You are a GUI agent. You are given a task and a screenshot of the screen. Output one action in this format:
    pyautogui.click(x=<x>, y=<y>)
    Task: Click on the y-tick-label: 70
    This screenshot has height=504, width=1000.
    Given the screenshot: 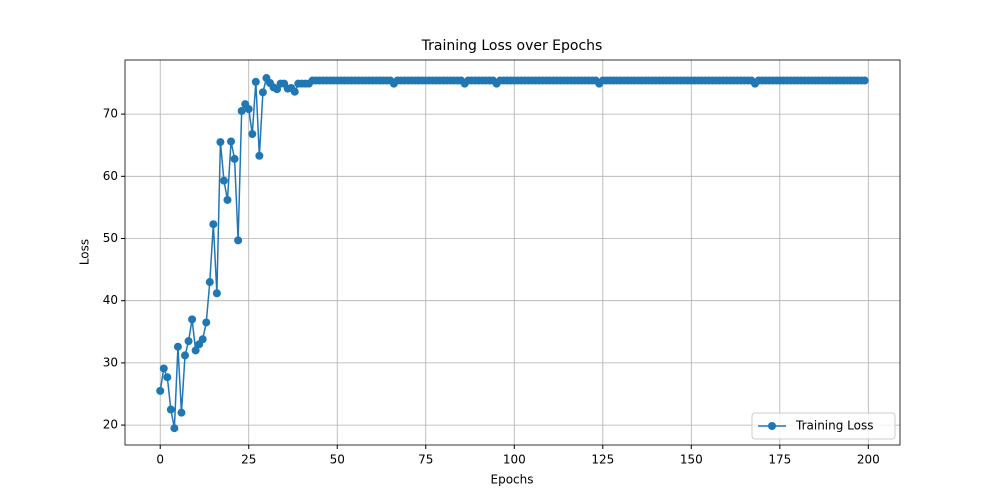 What is the action you would take?
    pyautogui.click(x=110, y=114)
    